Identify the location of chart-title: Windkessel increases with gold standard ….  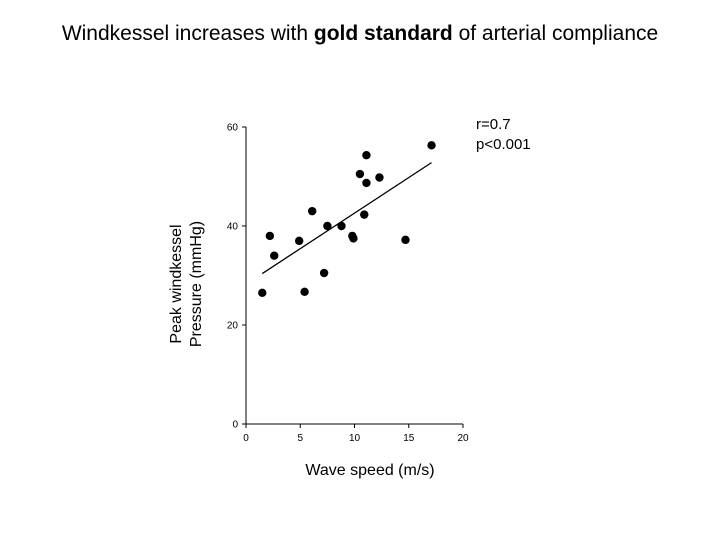
(360, 34).